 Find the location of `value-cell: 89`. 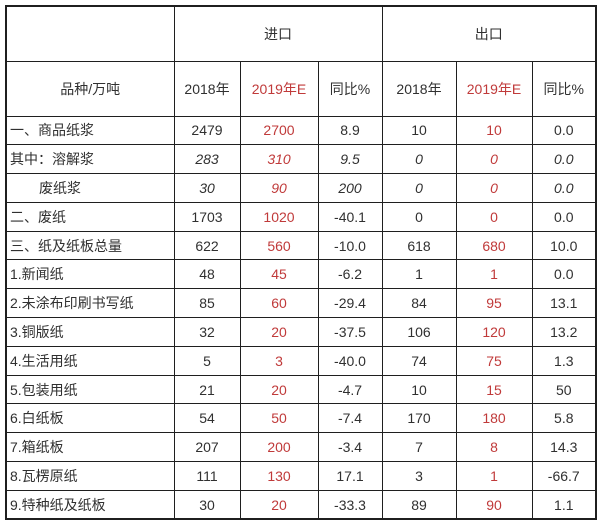

value-cell: 89 is located at coordinates (419, 504).